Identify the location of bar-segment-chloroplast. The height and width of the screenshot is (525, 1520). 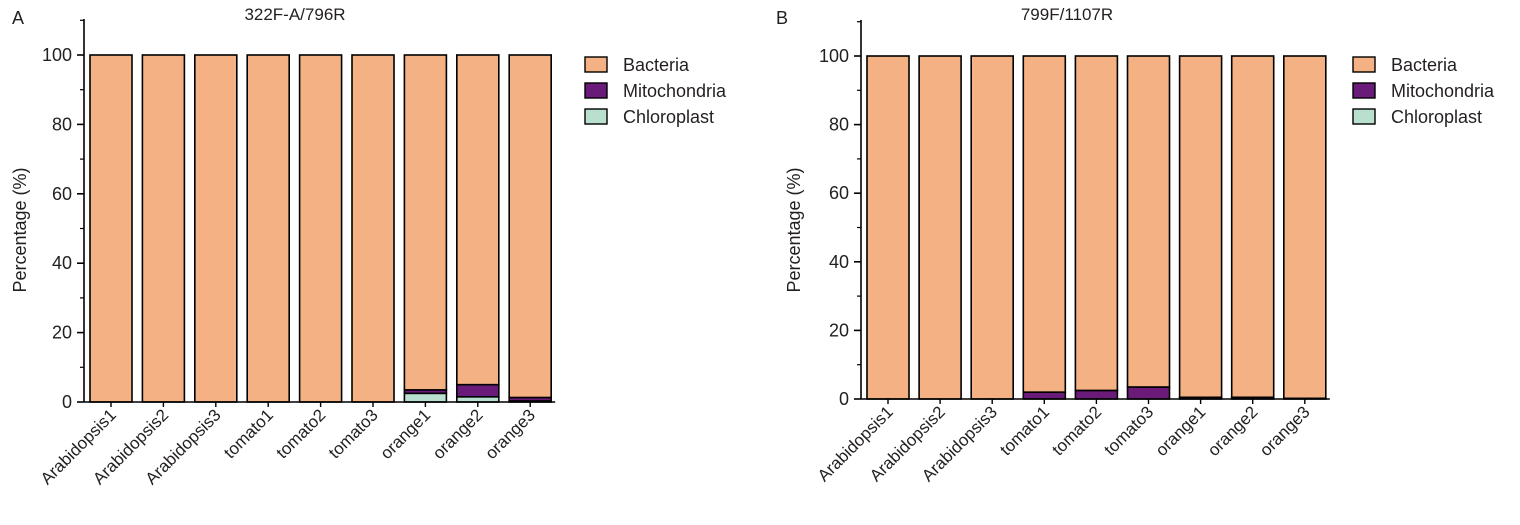
(425, 397).